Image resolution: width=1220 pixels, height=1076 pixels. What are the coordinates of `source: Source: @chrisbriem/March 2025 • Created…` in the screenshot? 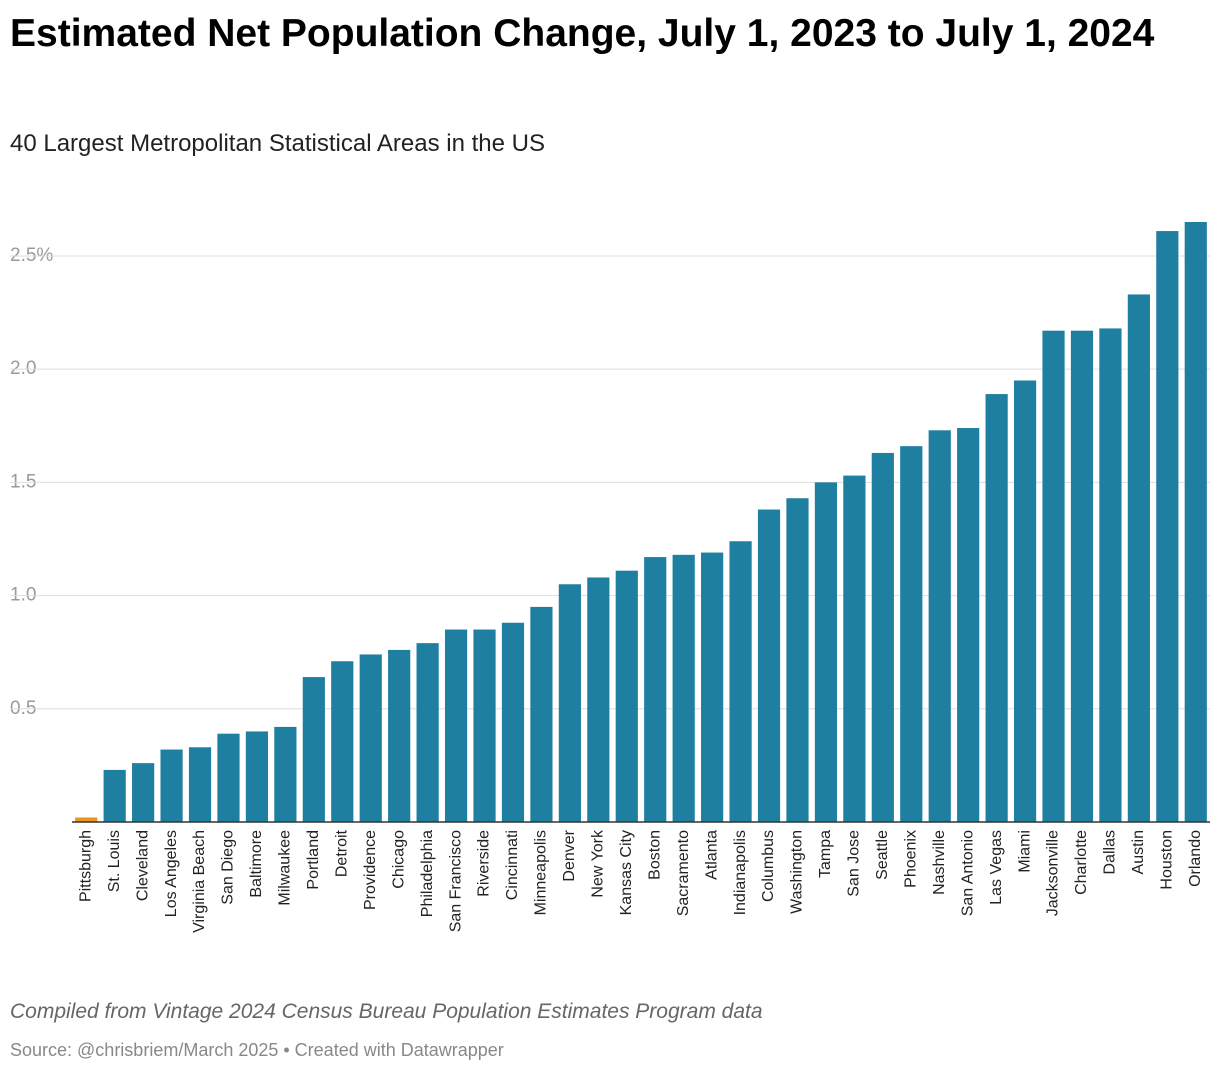 It's located at (257, 1050).